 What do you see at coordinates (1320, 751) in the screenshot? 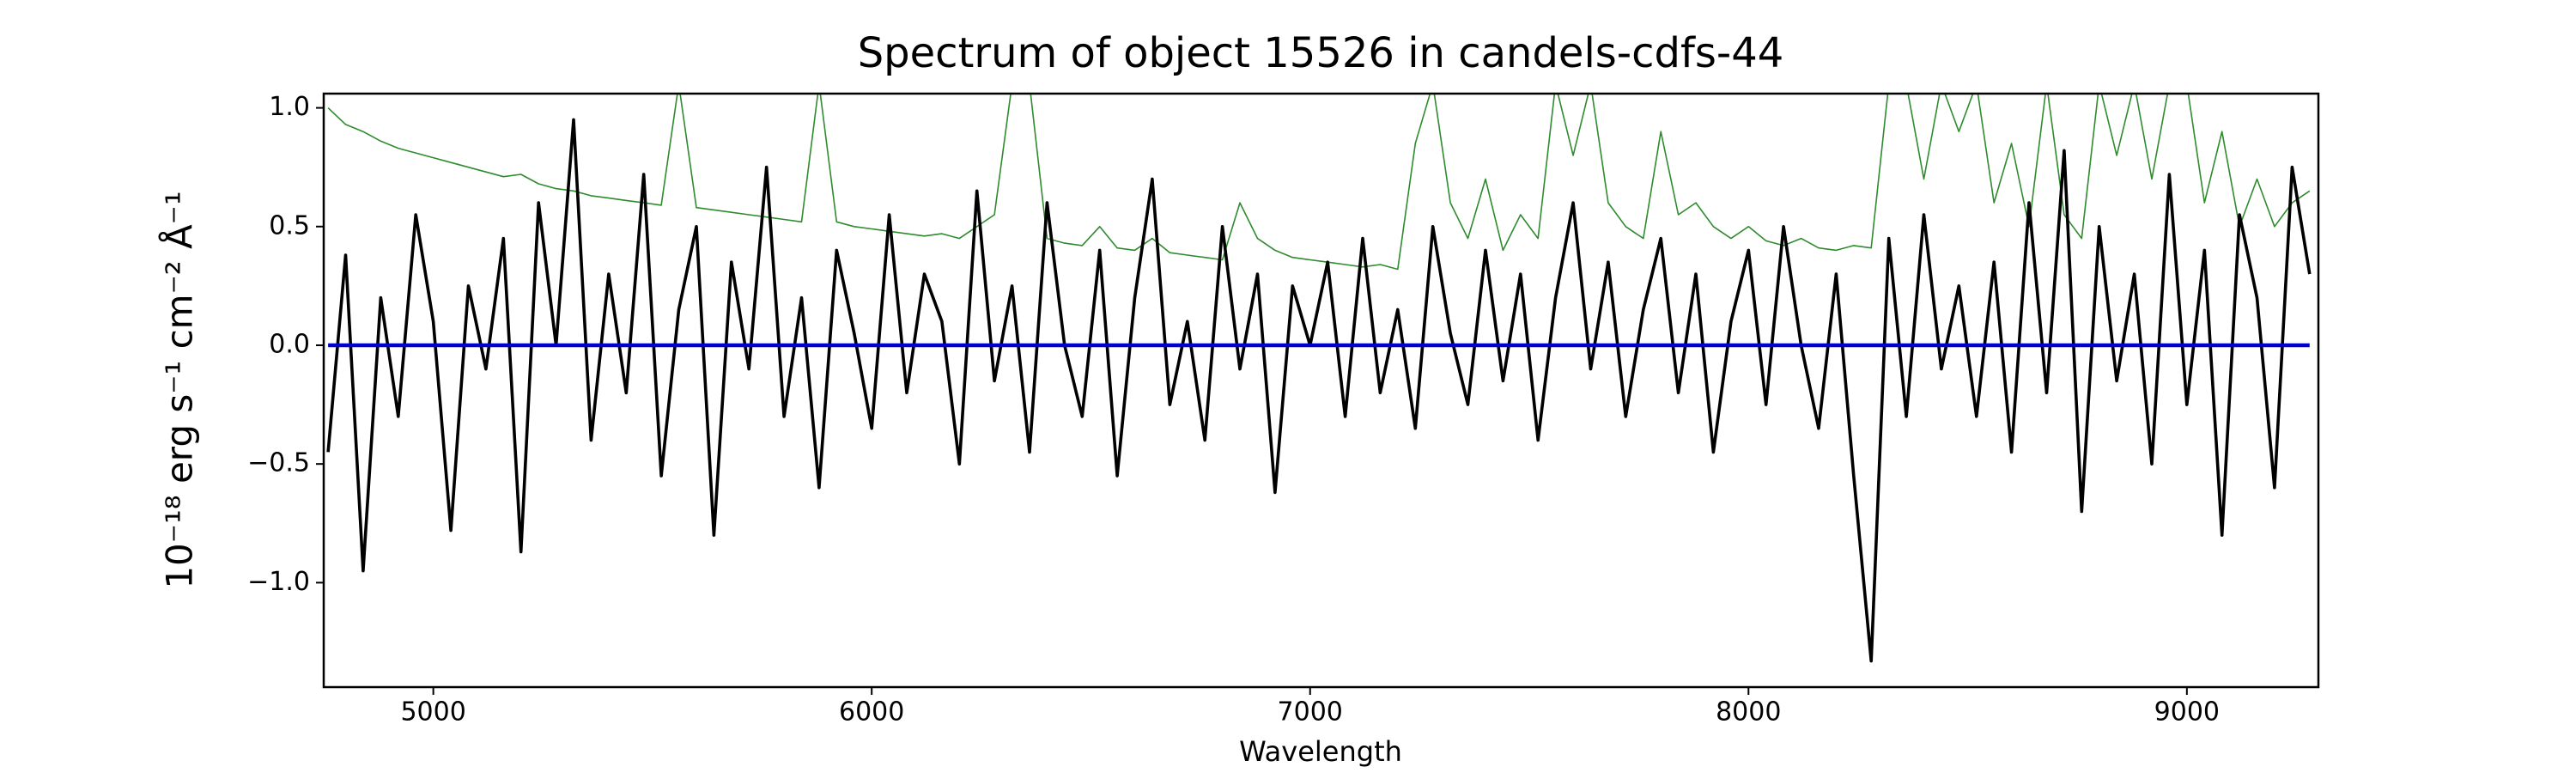
I see `x-axis-label: Wavelength` at bounding box center [1320, 751].